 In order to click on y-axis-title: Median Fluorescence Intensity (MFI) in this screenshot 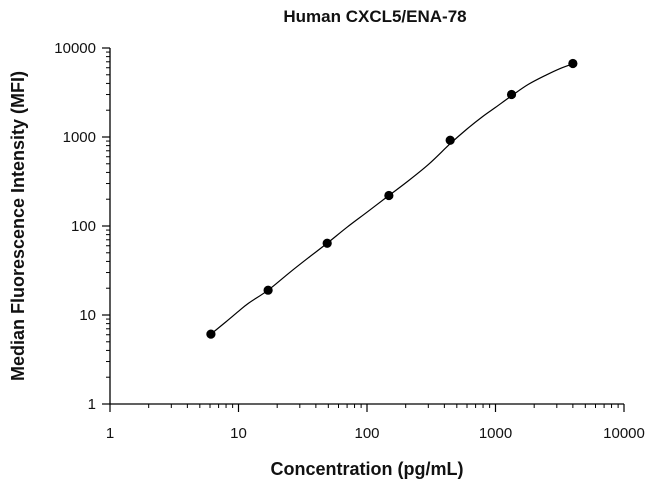, I will do `click(18, 226)`.